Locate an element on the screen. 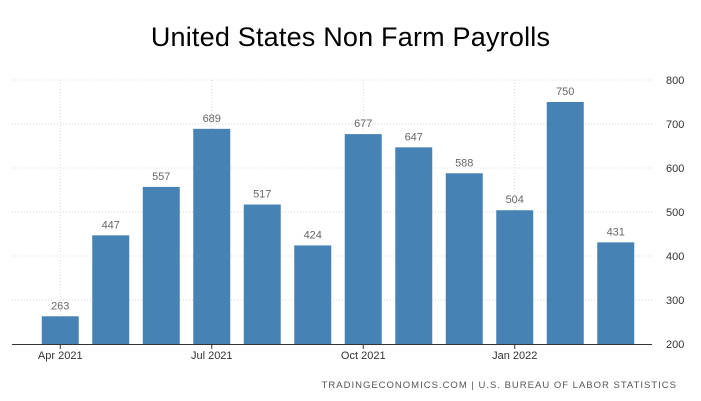 This screenshot has width=701, height=401. x-tick-label: Apr 2021 is located at coordinates (60, 356).